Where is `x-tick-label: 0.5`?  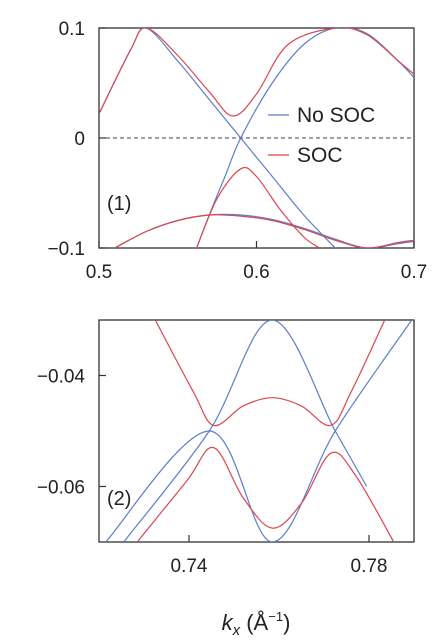
x-tick-label: 0.5 is located at coordinates (99, 272).